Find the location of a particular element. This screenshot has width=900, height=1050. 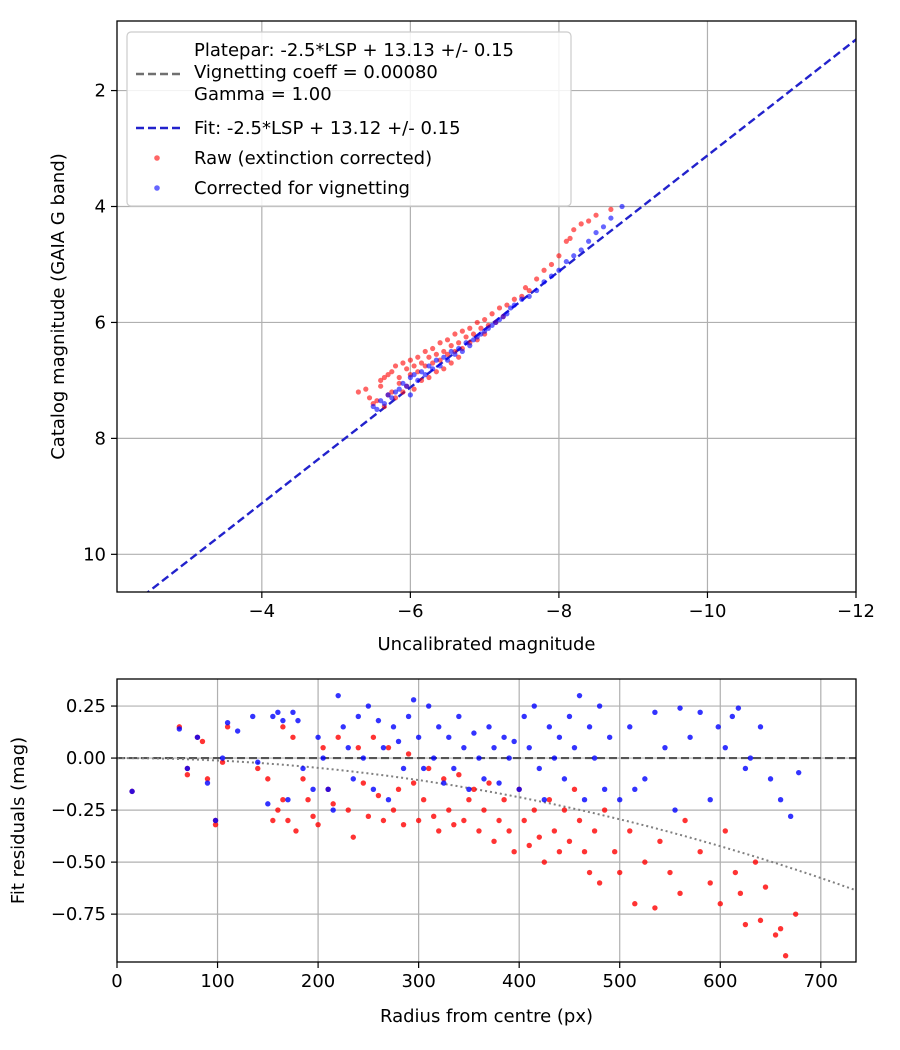

x-tick-label: 0 is located at coordinates (116, 981).